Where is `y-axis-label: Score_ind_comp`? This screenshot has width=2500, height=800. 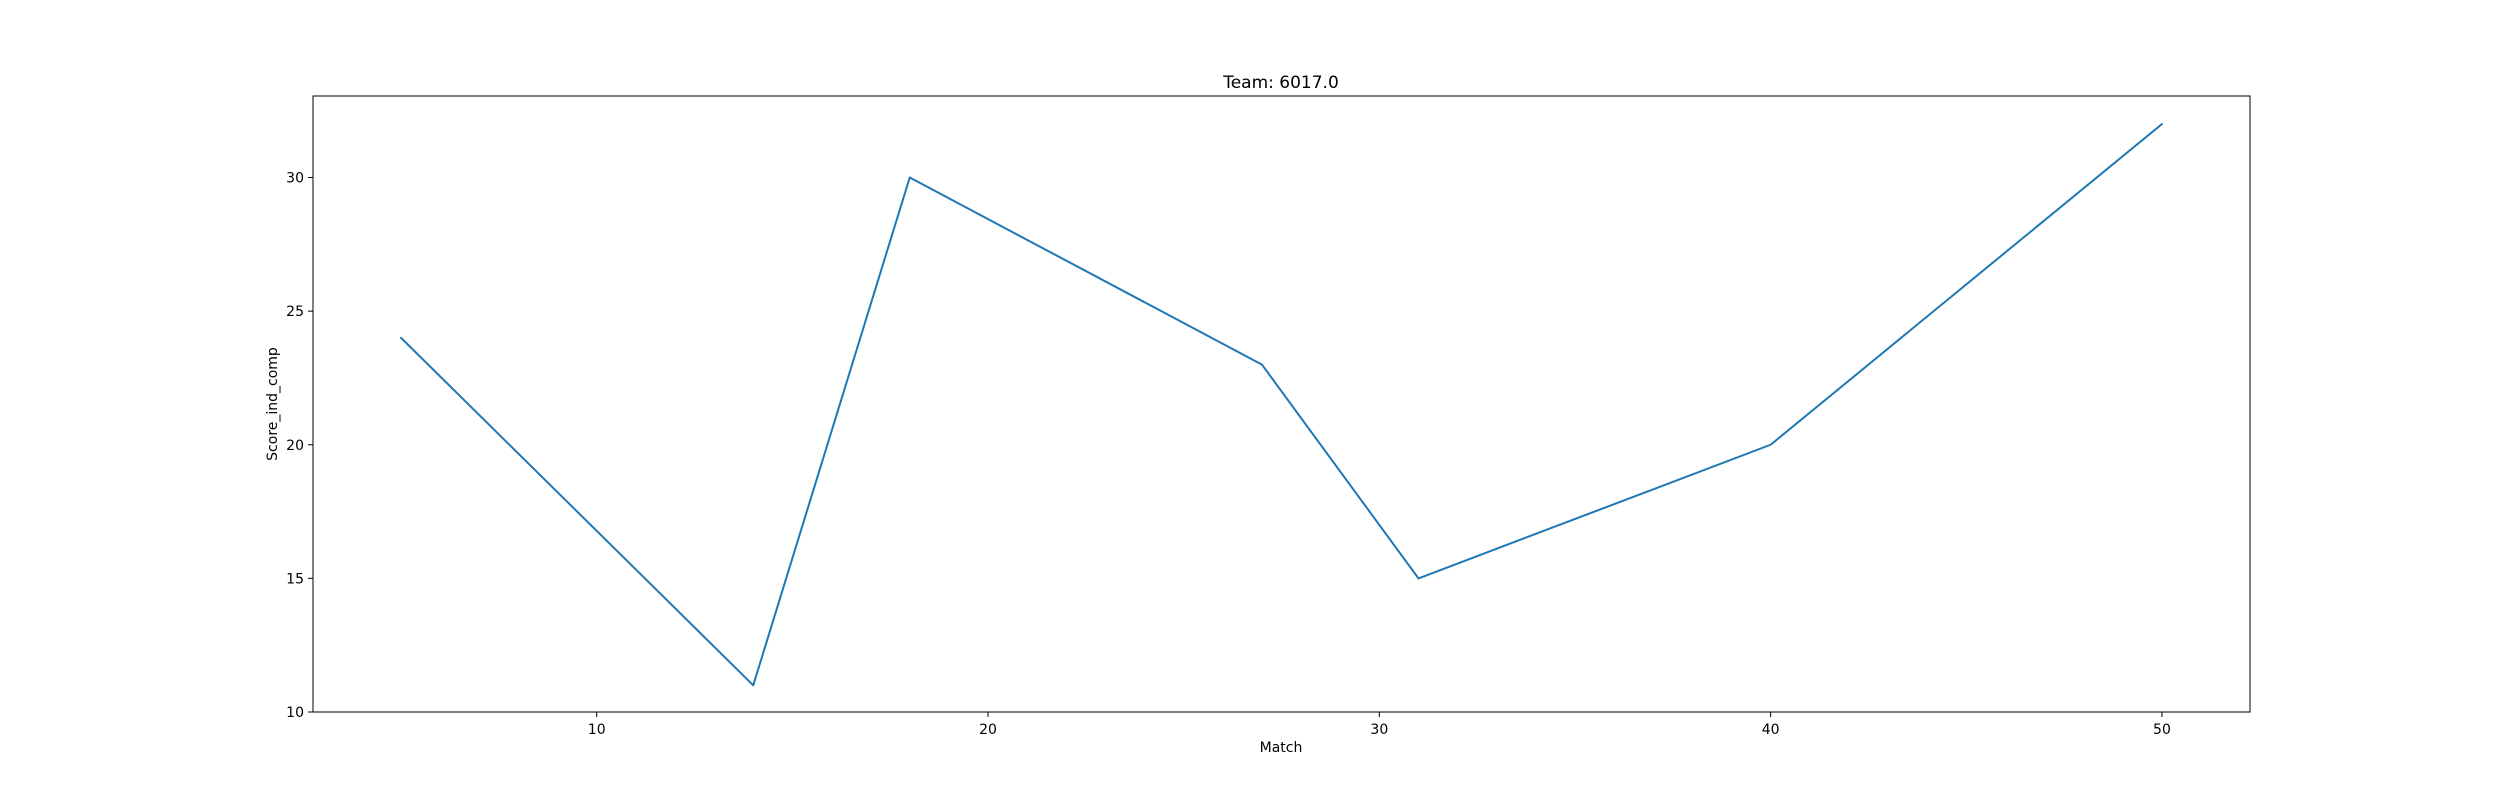
y-axis-label: Score_ind_comp is located at coordinates (273, 404).